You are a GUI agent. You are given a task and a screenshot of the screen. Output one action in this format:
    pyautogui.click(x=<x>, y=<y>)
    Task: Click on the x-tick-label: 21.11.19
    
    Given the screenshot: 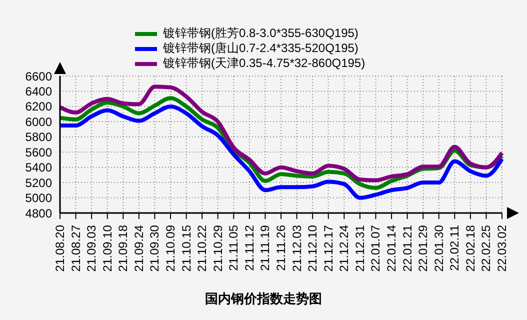 What is the action you would take?
    pyautogui.click(x=265, y=247)
    